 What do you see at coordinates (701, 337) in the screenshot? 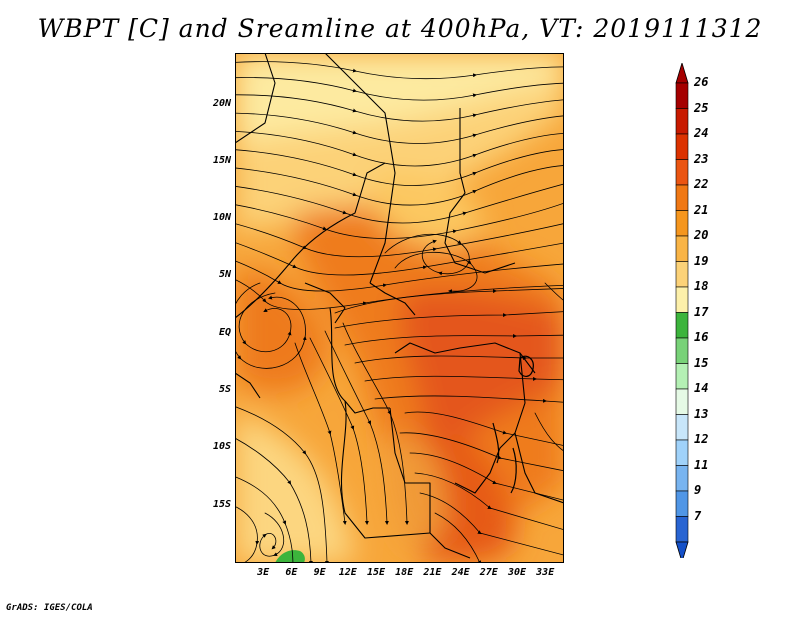
I see `colorbar-level-label: 16` at bounding box center [701, 337].